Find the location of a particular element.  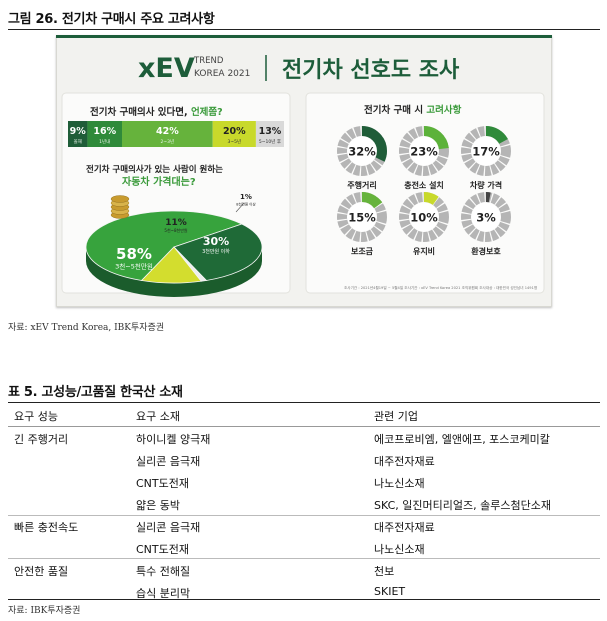

donut-pct-5: 3% is located at coordinates (486, 218).